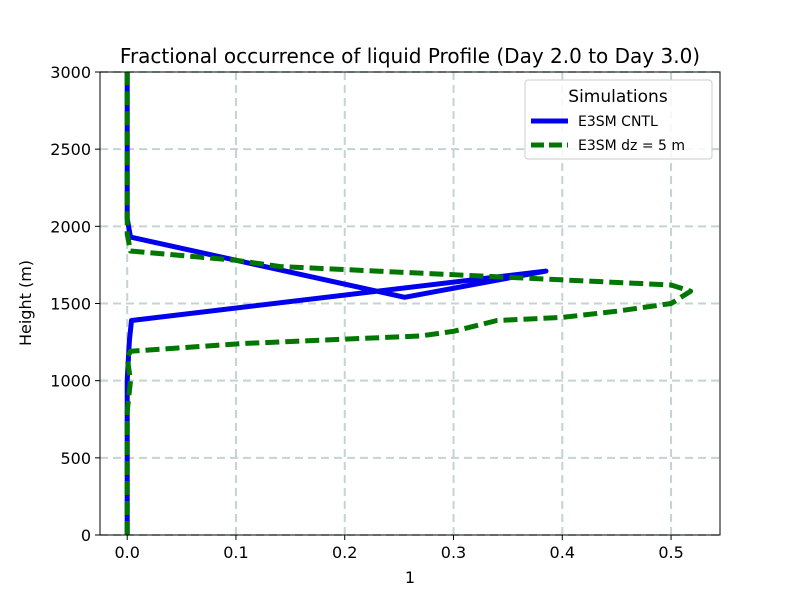 The width and height of the screenshot is (800, 600). Describe the element at coordinates (631, 146) in the screenshot. I see `legend-label-e3sm-dz5: E3SM dz = 5 m` at that location.